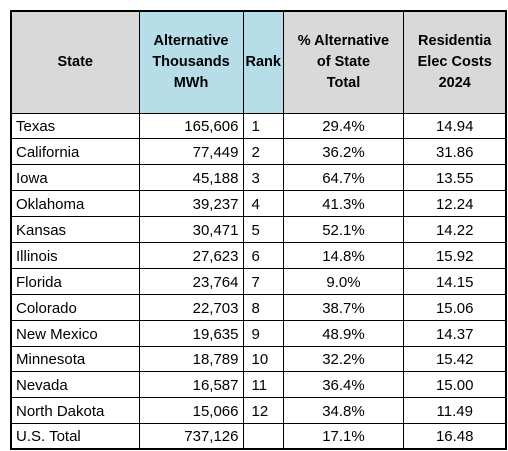  Describe the element at coordinates (454, 204) in the screenshot. I see `cell-residential: 12.24` at that location.